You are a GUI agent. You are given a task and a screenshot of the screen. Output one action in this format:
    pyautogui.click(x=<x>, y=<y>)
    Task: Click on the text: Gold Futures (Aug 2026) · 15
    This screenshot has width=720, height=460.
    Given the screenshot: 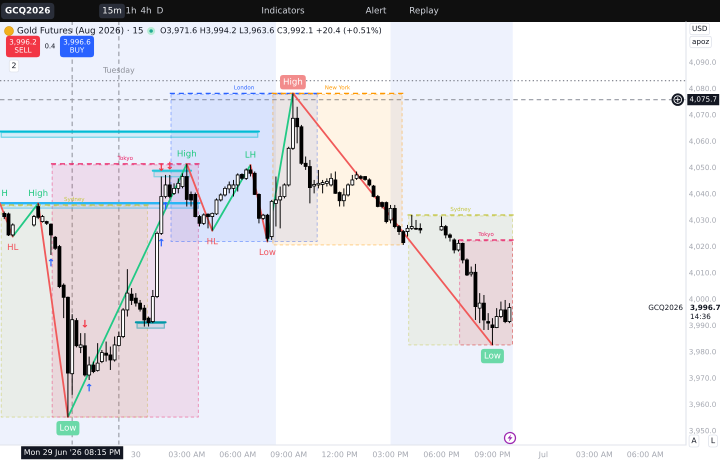 What is the action you would take?
    pyautogui.click(x=80, y=31)
    